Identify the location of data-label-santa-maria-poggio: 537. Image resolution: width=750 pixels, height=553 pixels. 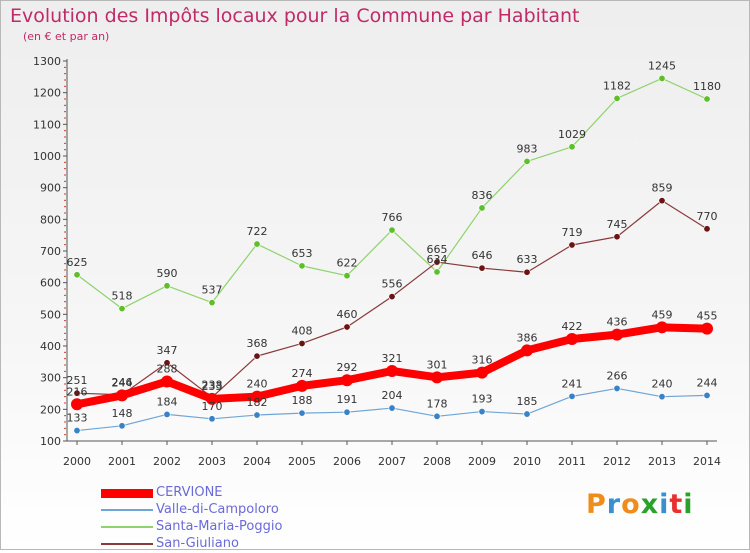
(212, 290).